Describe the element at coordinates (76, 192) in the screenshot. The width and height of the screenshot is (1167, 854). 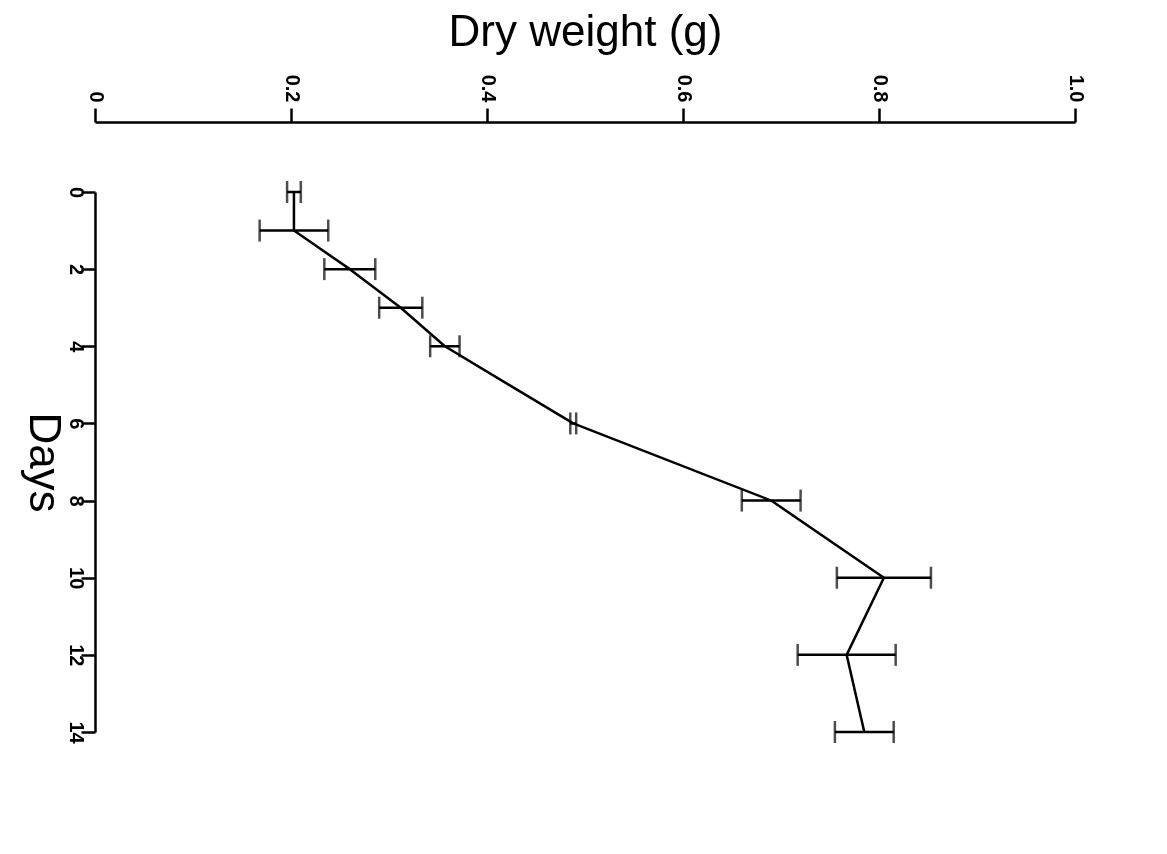
I see `y-tick-label: 0` at that location.